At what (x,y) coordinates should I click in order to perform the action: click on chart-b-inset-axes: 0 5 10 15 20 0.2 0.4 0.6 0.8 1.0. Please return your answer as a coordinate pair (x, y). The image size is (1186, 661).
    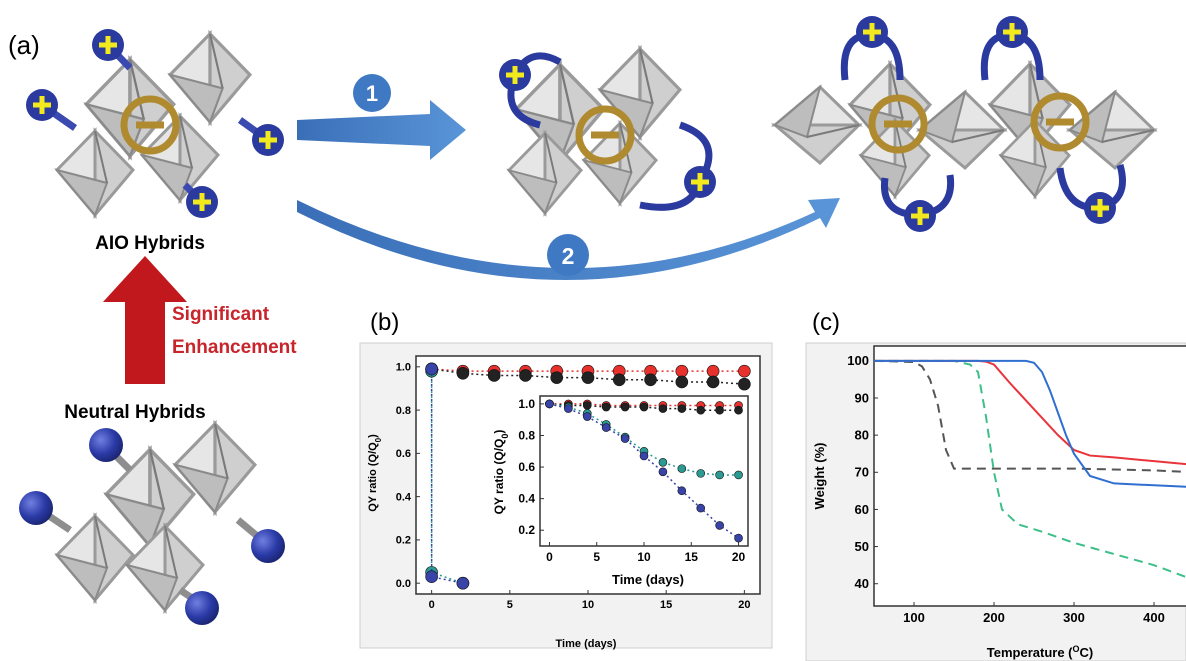
    Looking at the image, I should click on (631, 480).